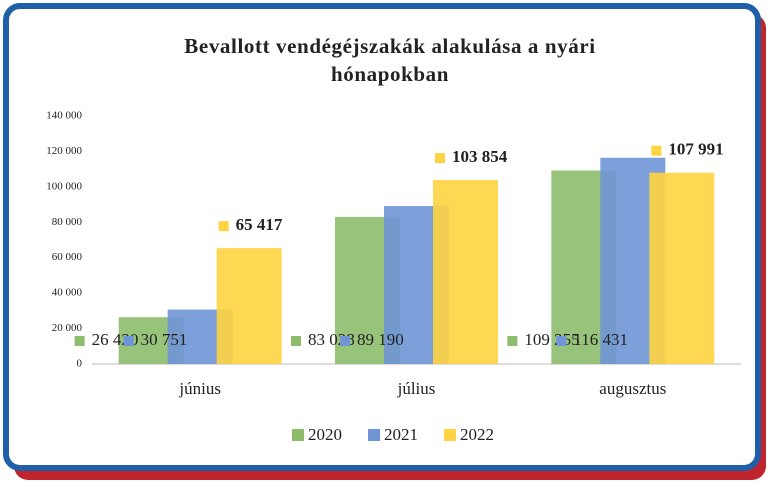  I want to click on data-label: 89 190, so click(380, 339).